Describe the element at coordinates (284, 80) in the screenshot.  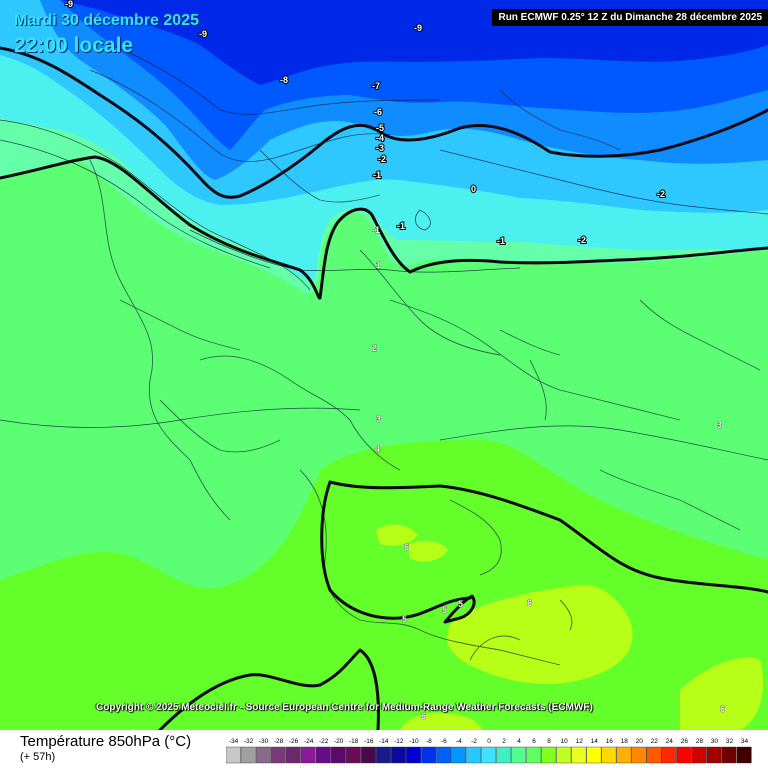
I see `iso-label: -8` at that location.